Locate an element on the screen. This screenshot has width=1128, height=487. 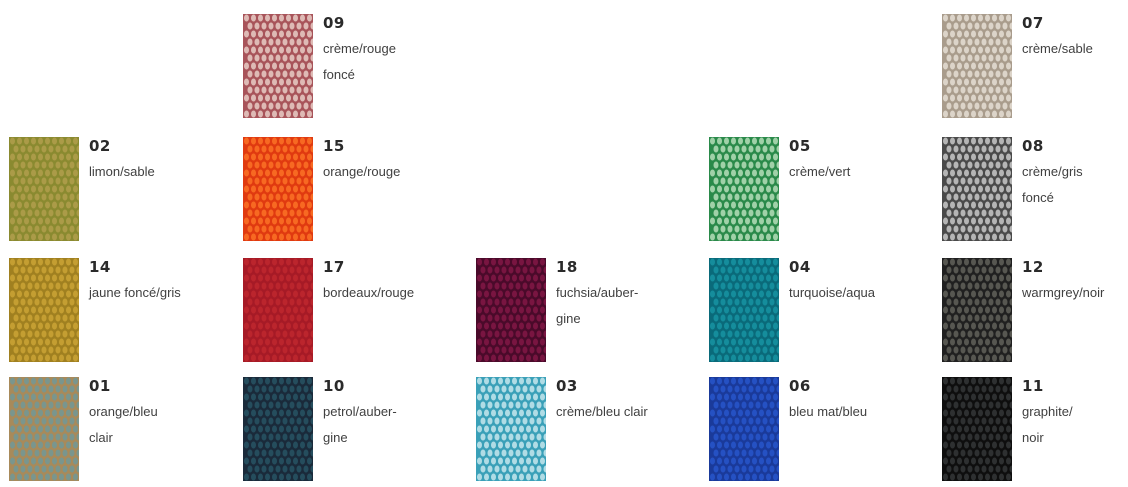
swatch-card-08: 08 crème/gris foncé is located at coordinates (1035, 192).